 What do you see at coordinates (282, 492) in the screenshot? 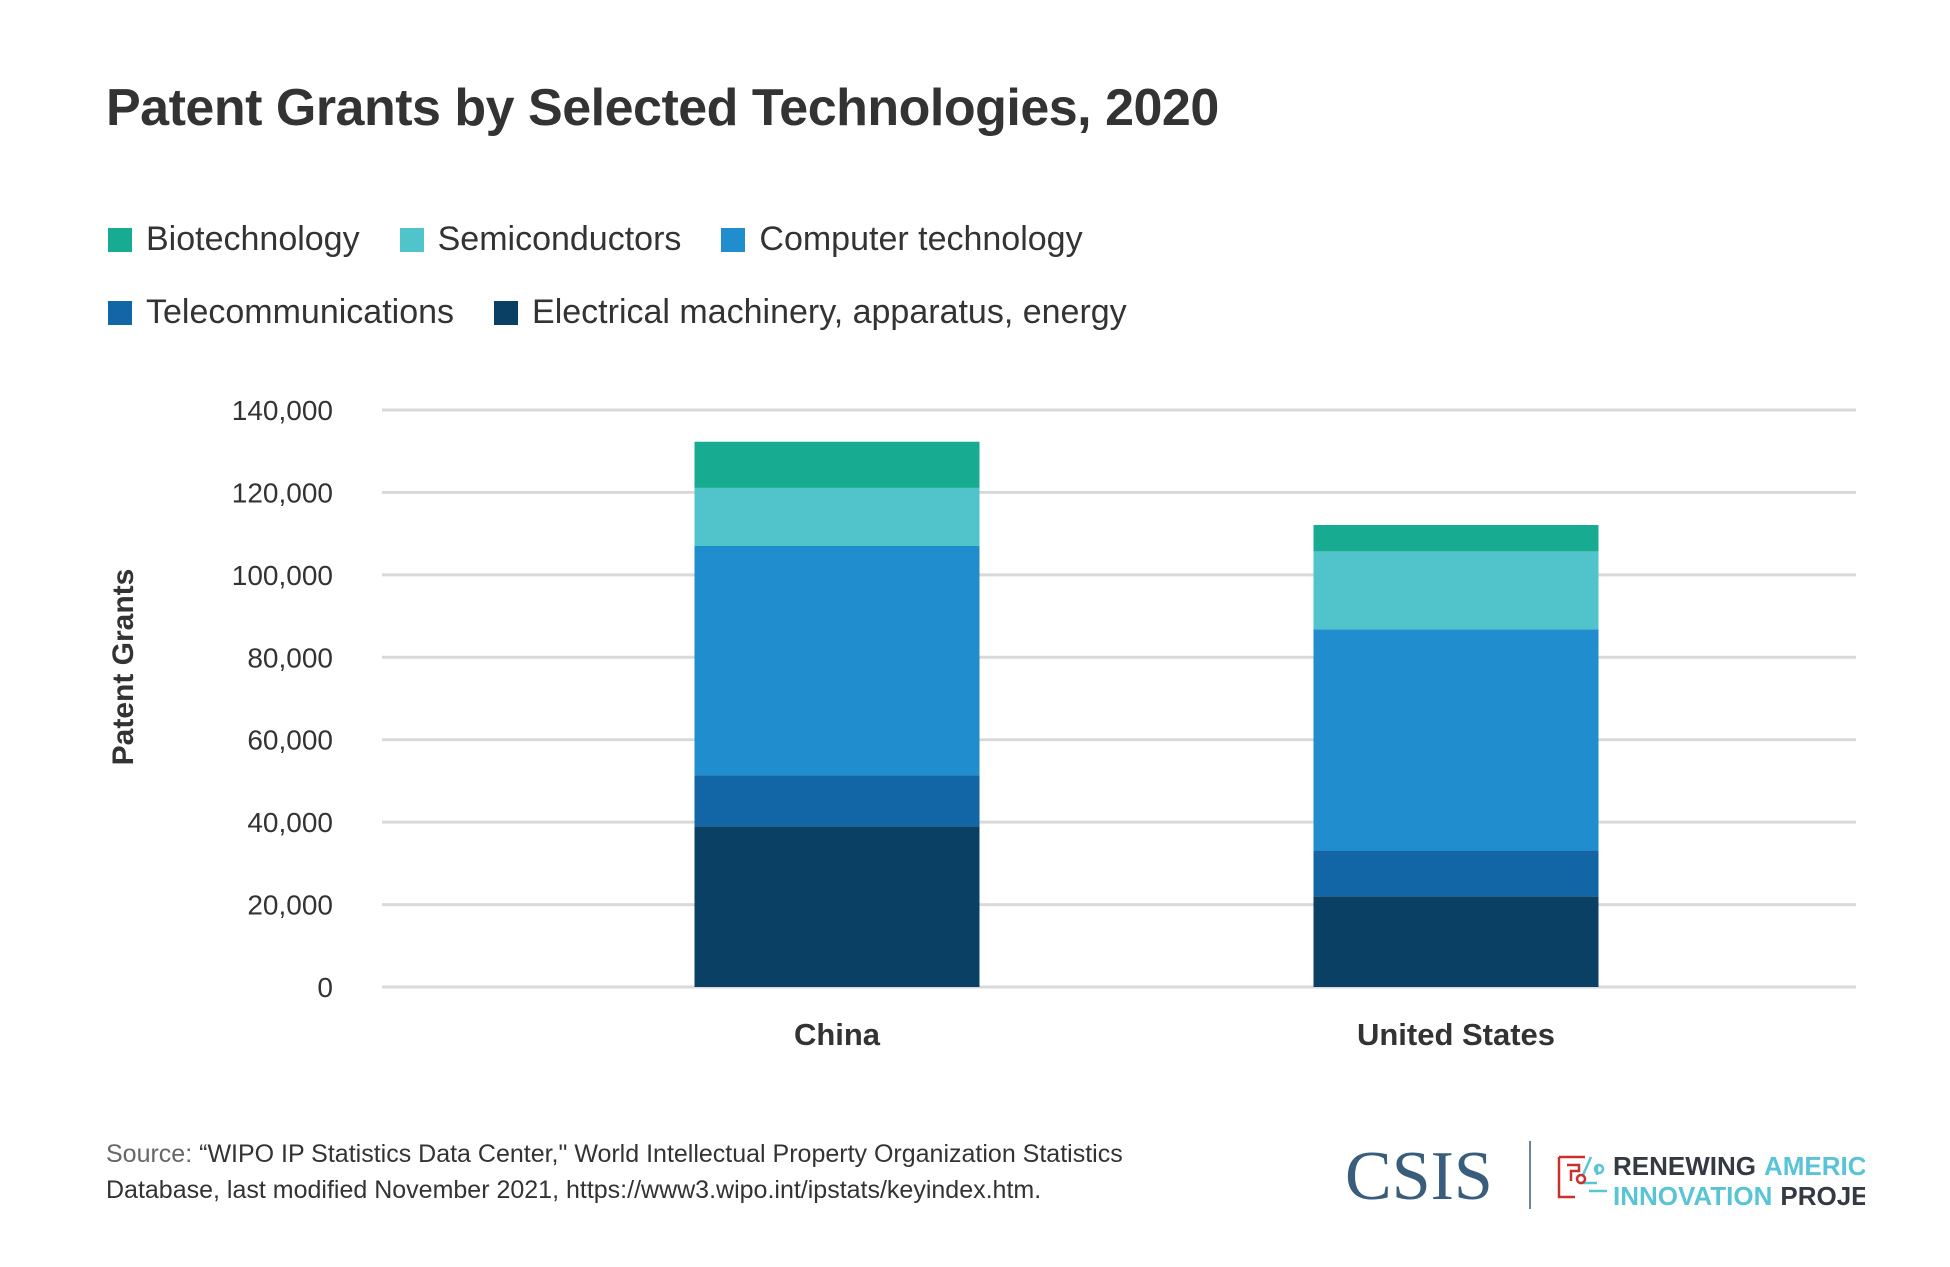
I see `y-tick-label: 120,000` at bounding box center [282, 492].